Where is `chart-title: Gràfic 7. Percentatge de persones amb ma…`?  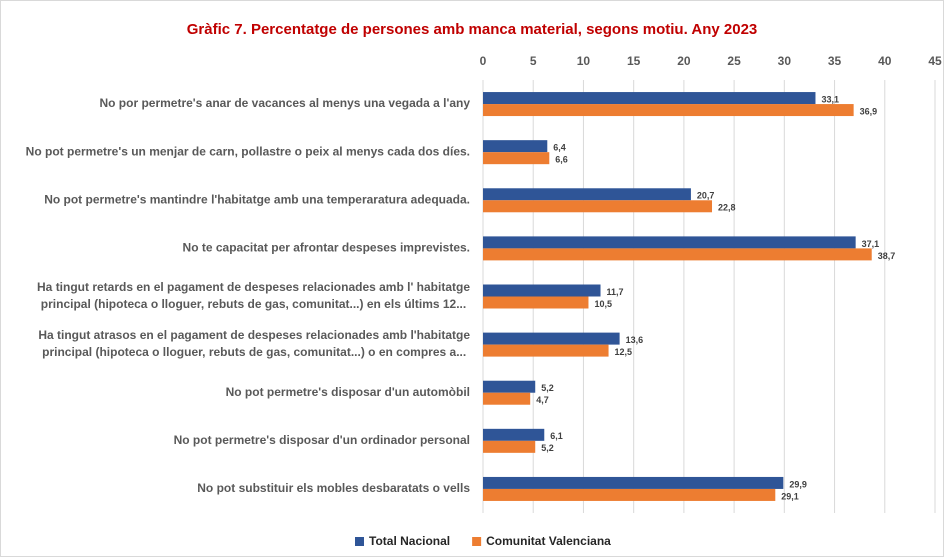 chart-title: Gràfic 7. Percentatge de persones amb ma… is located at coordinates (472, 29).